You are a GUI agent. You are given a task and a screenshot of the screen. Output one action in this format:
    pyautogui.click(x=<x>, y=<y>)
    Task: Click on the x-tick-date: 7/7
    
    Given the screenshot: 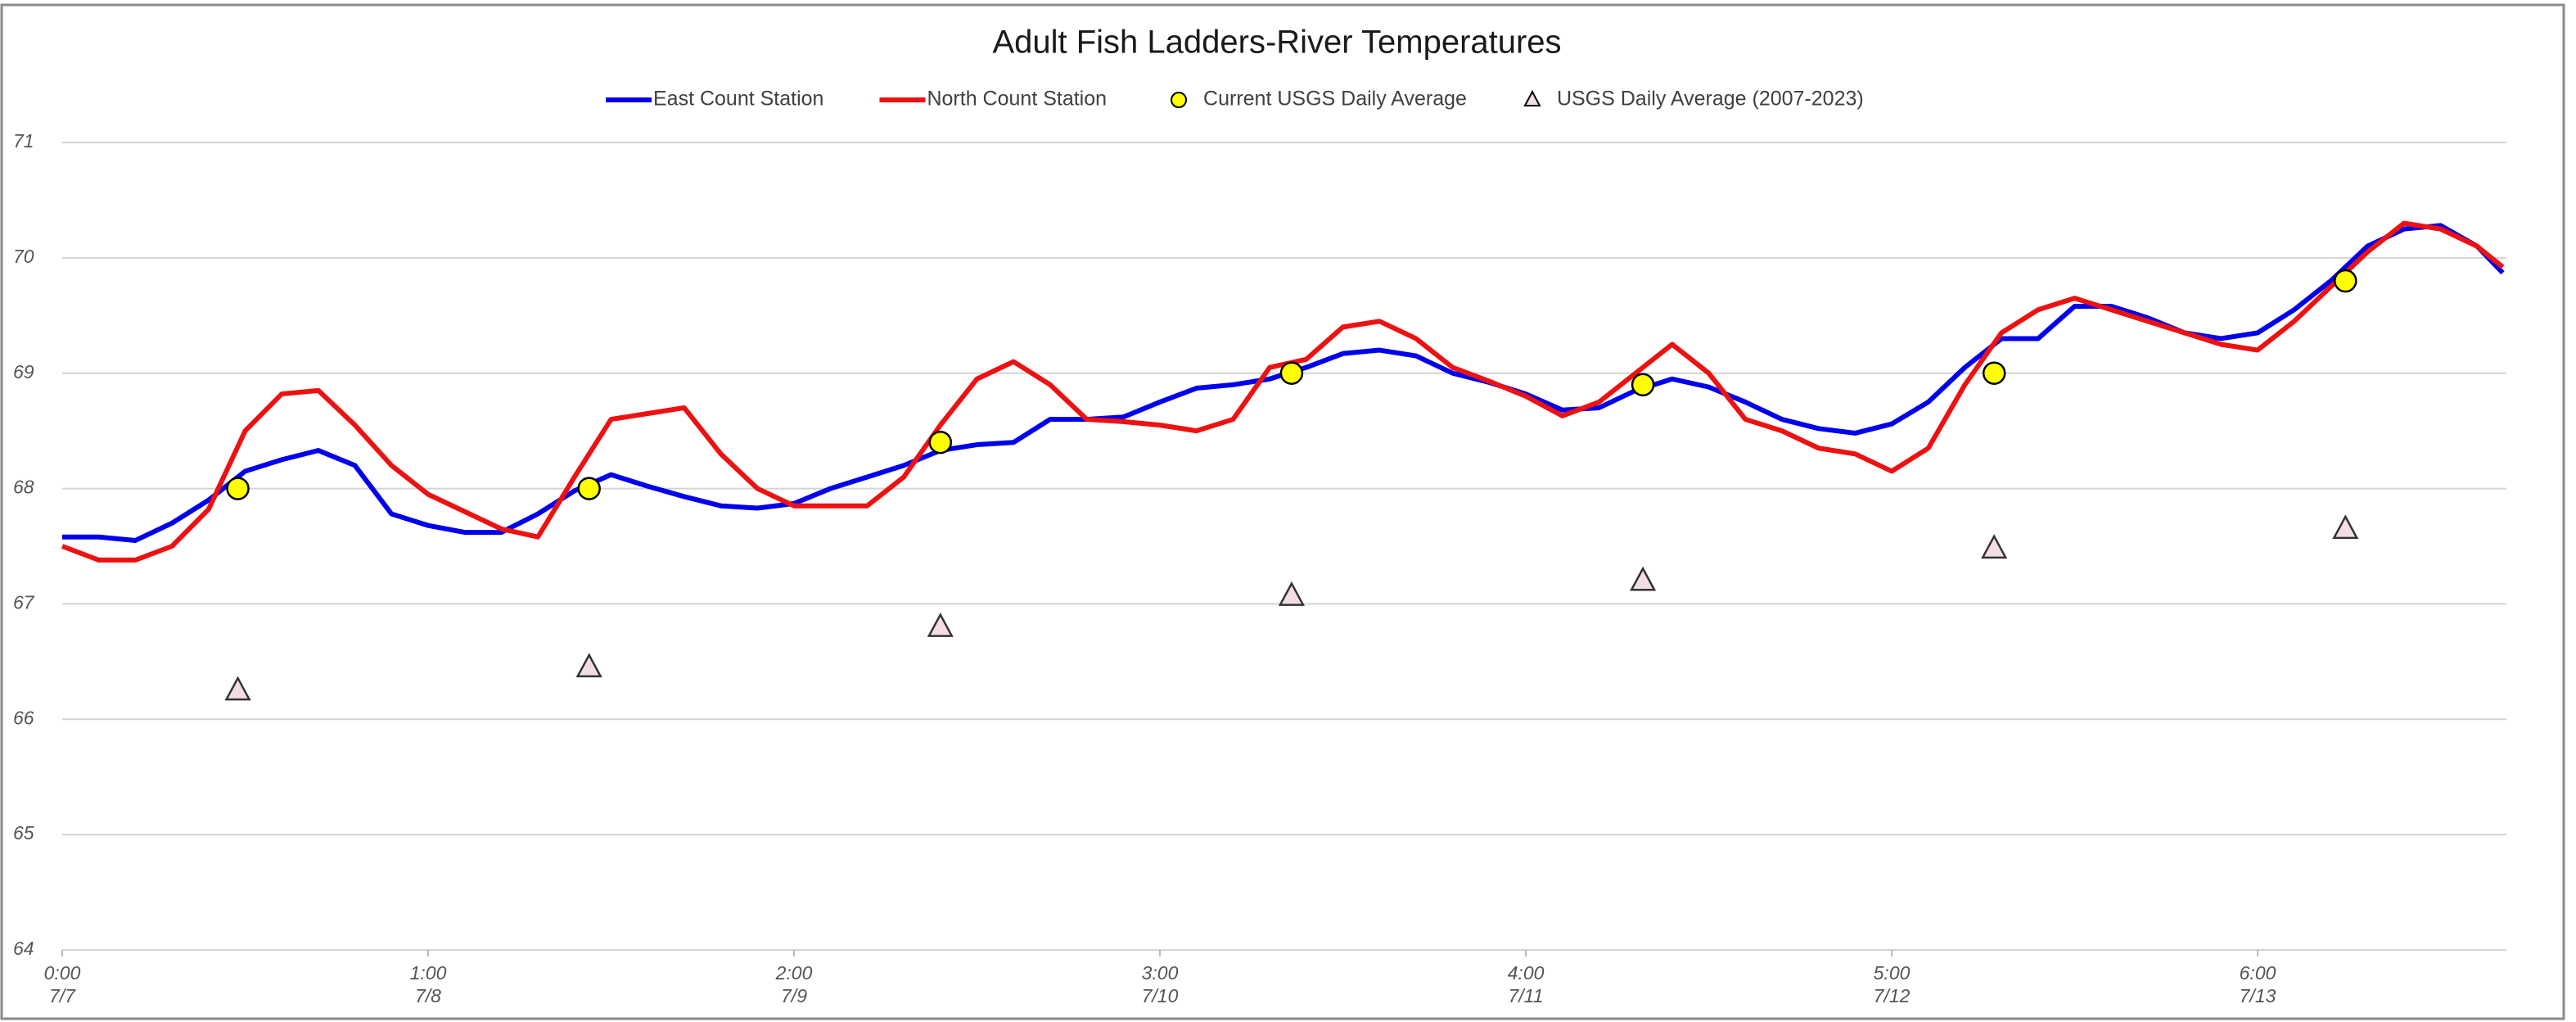 What is the action you would take?
    pyautogui.click(x=62, y=995)
    